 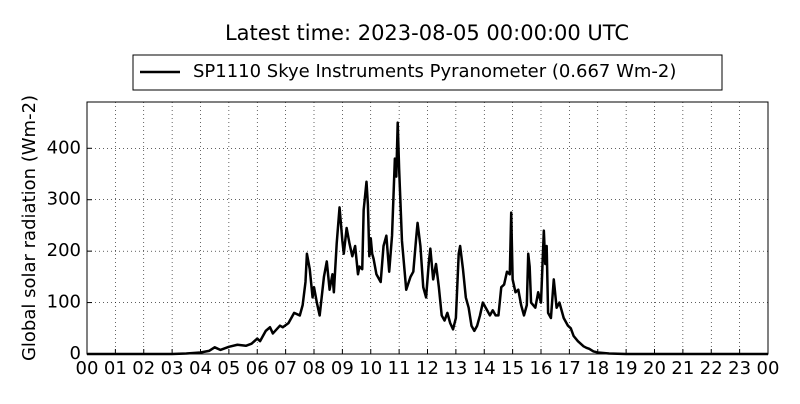 I want to click on x-tick-label: 07, so click(x=285, y=368).